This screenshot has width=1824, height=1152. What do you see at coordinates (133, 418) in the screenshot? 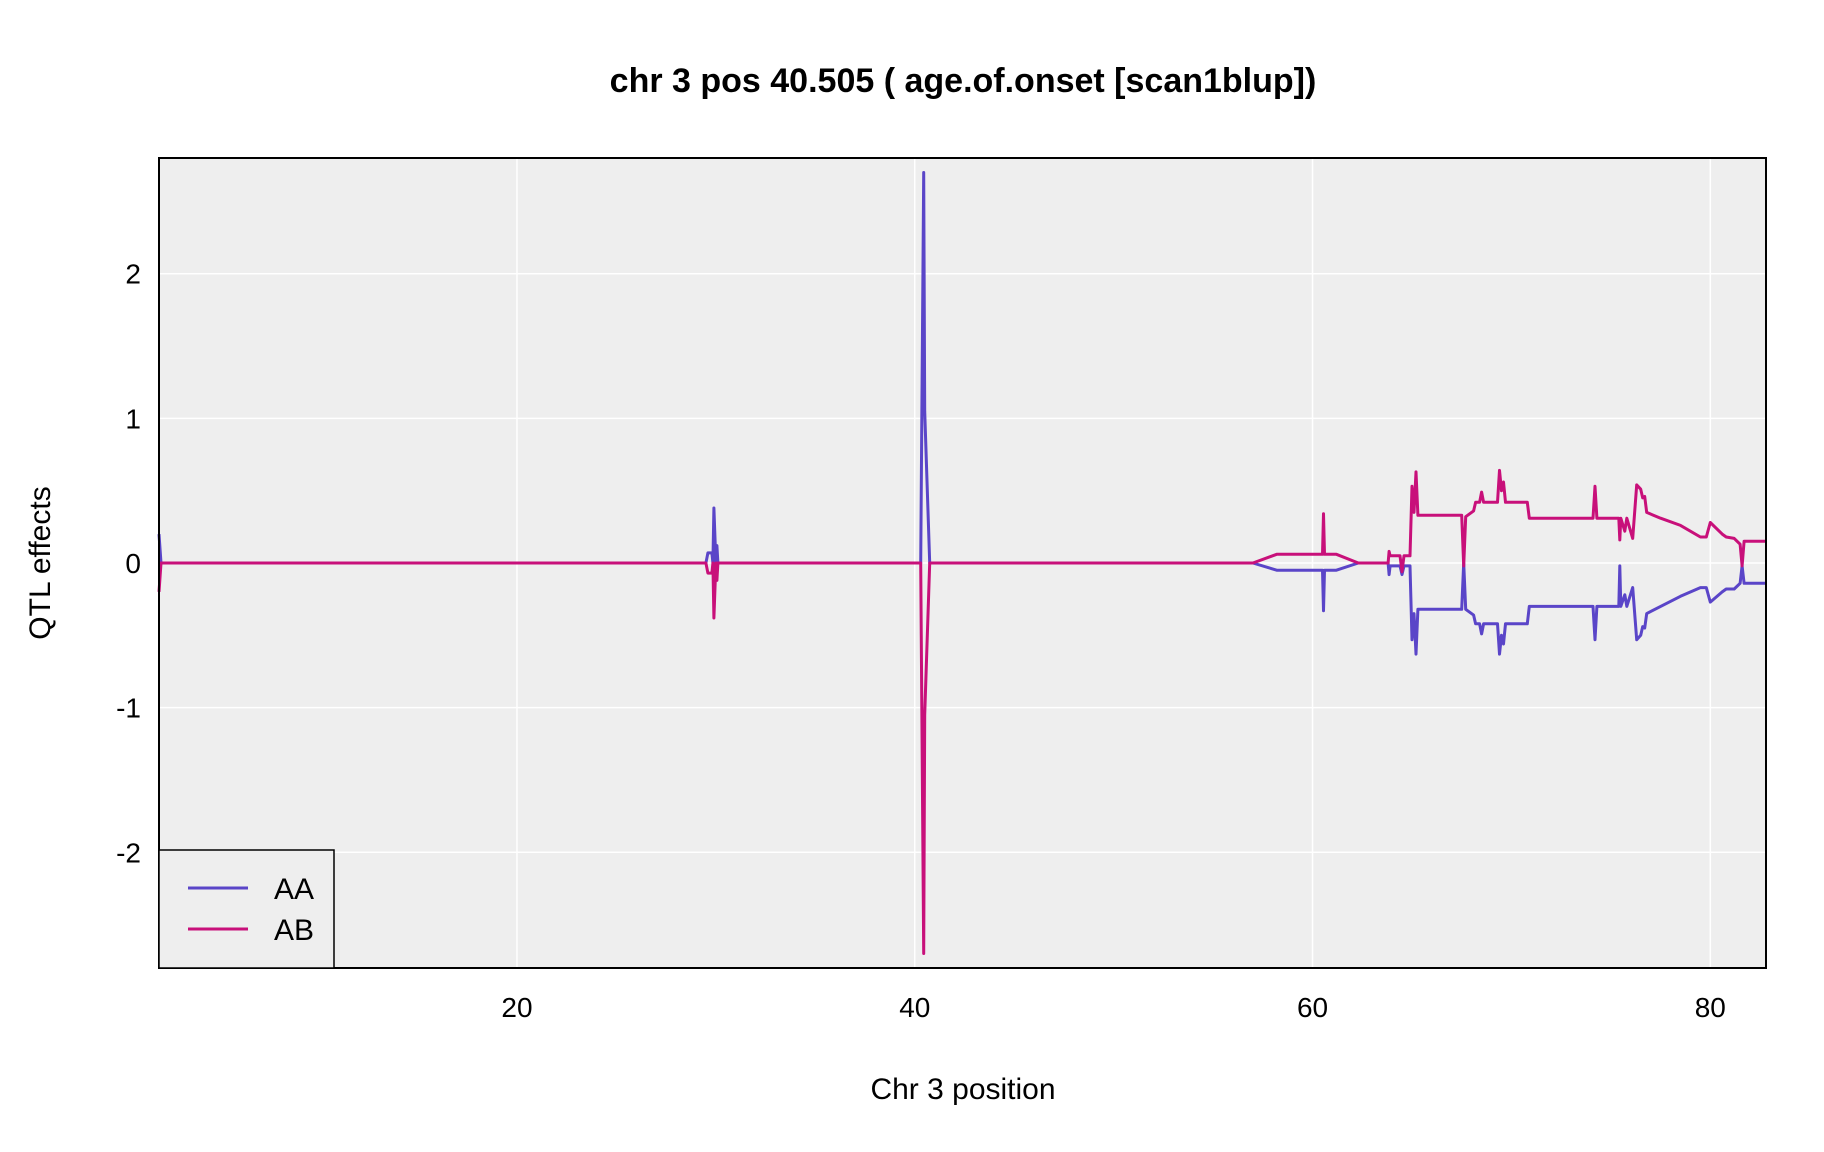
I see `y-tick-label: 1` at bounding box center [133, 418].